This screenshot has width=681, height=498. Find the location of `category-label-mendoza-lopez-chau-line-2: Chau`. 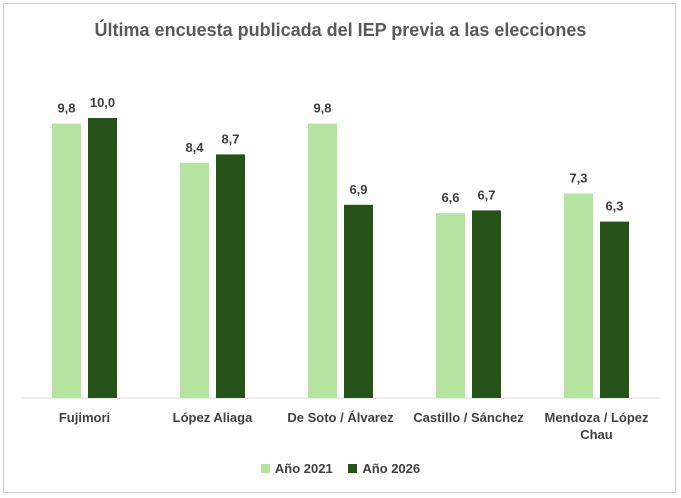

category-label-mendoza-lopez-chau-line-2: Chau is located at coordinates (596, 434).